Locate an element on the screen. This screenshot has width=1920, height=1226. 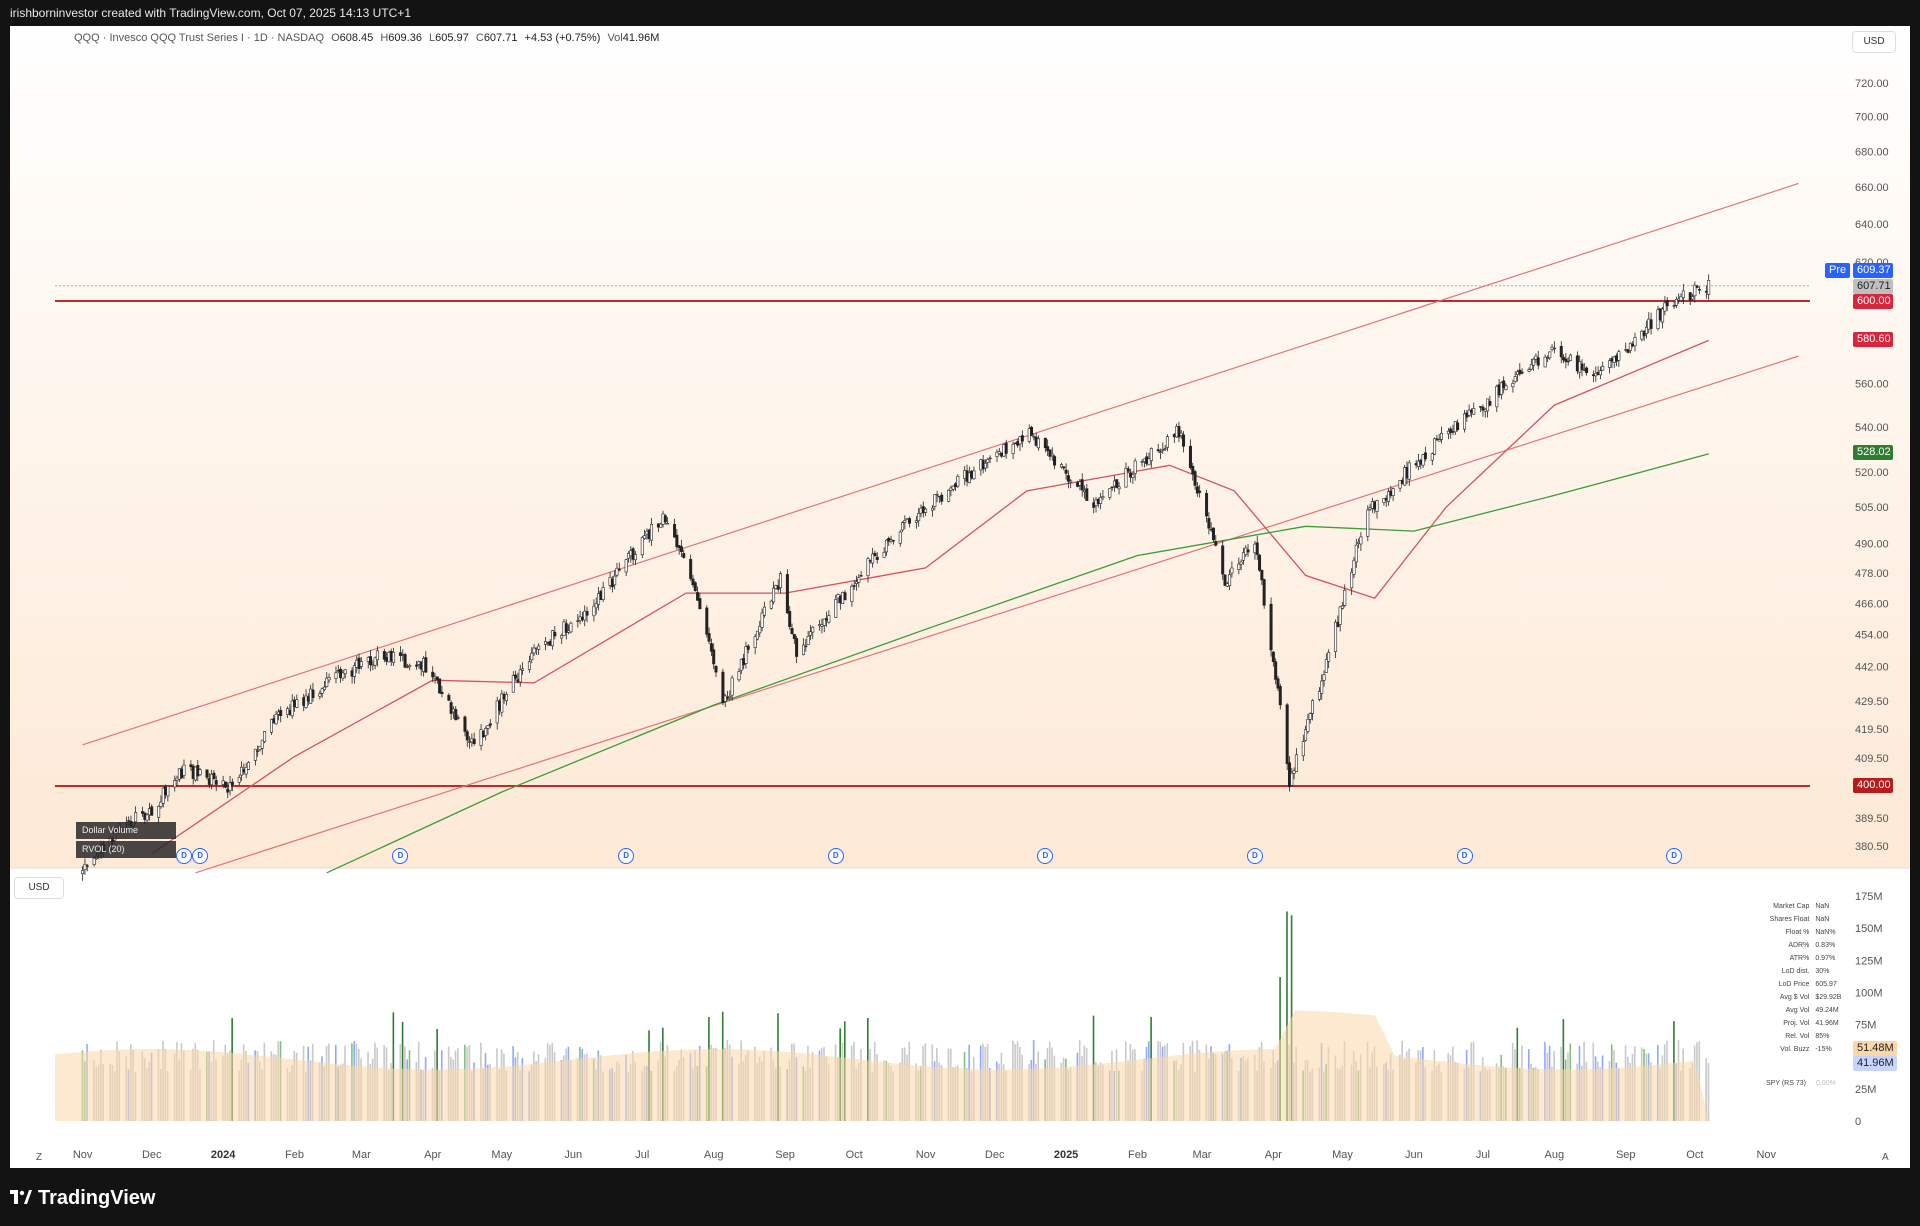
volume-bar is located at coordinates (1708, 1092).